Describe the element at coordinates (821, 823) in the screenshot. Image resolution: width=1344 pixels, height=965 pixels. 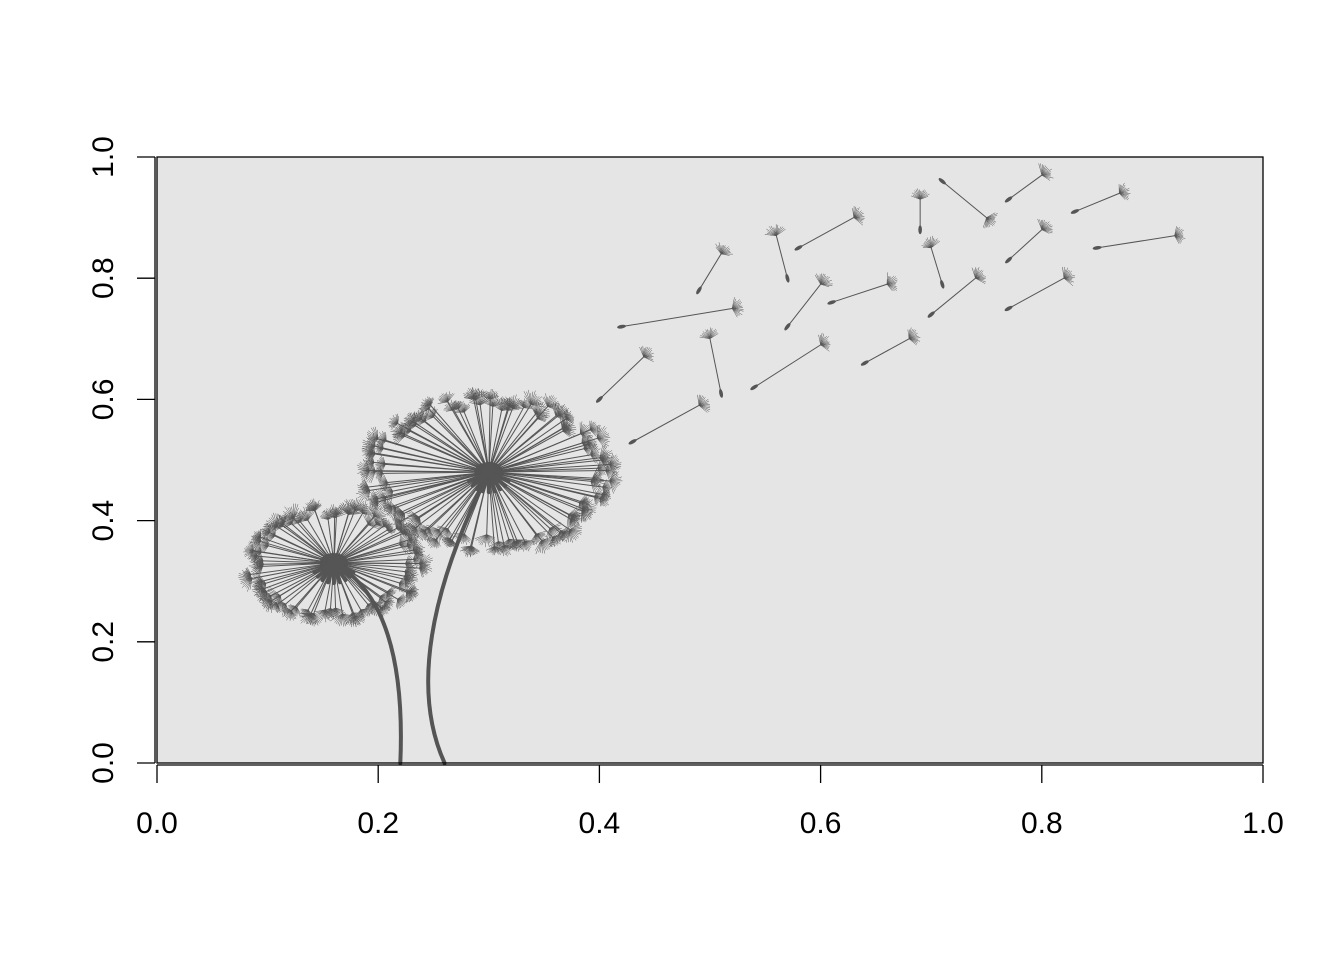
I see `x-tick-label: 0.6` at that location.